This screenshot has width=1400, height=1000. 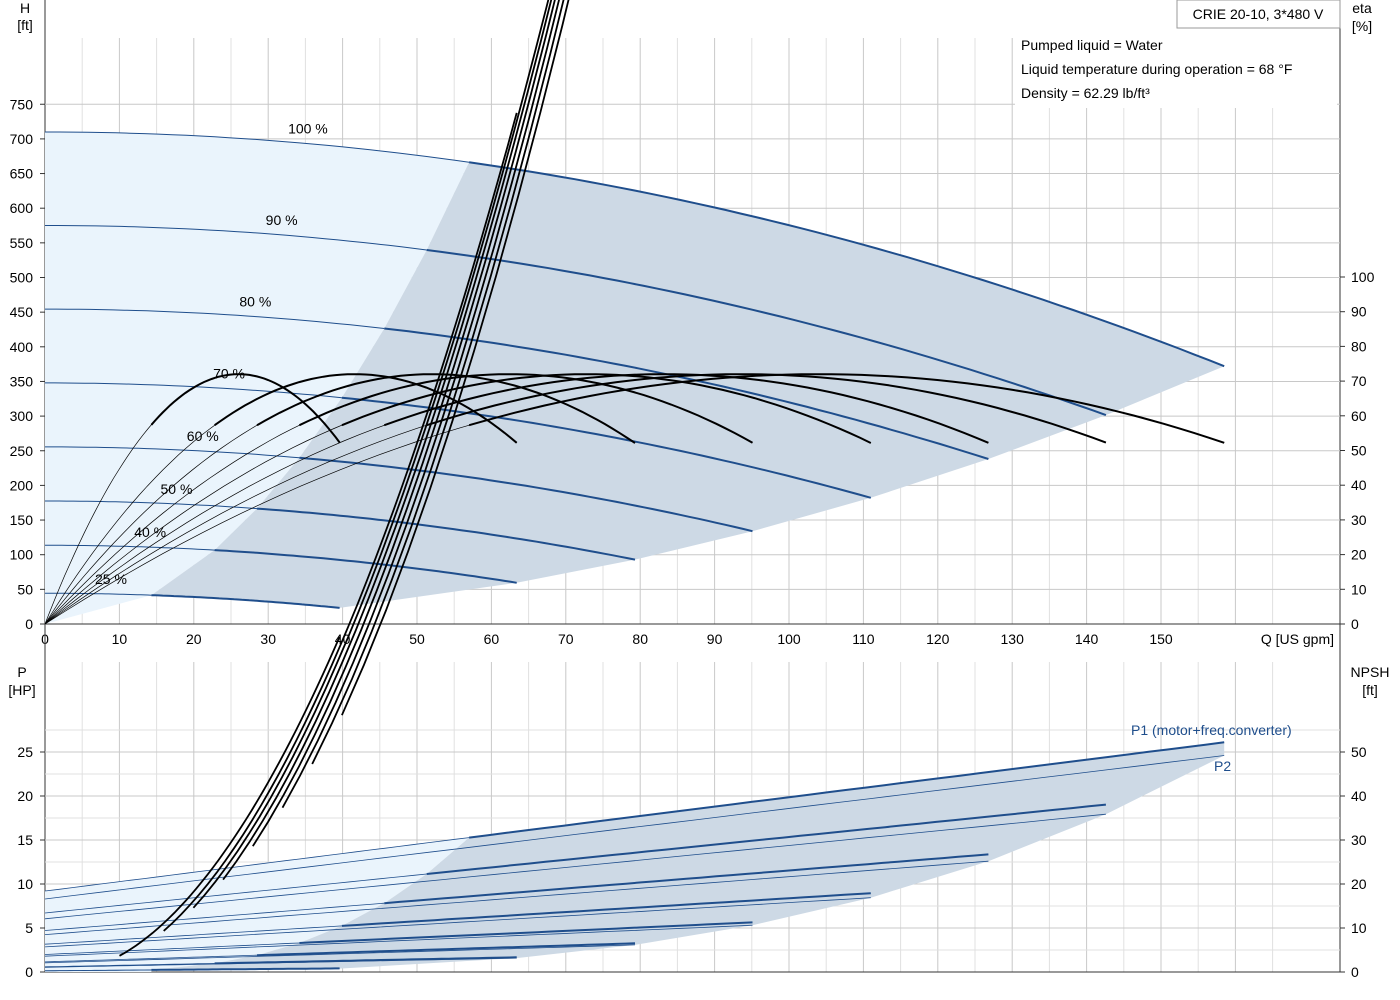 I want to click on q-tick-label: 30, so click(x=268, y=639).